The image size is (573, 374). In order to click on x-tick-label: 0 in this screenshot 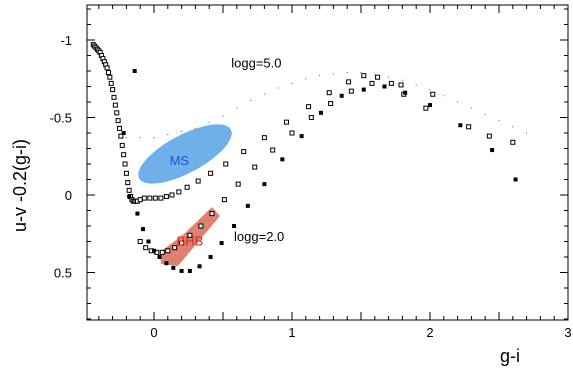, I will do `click(153, 332)`.